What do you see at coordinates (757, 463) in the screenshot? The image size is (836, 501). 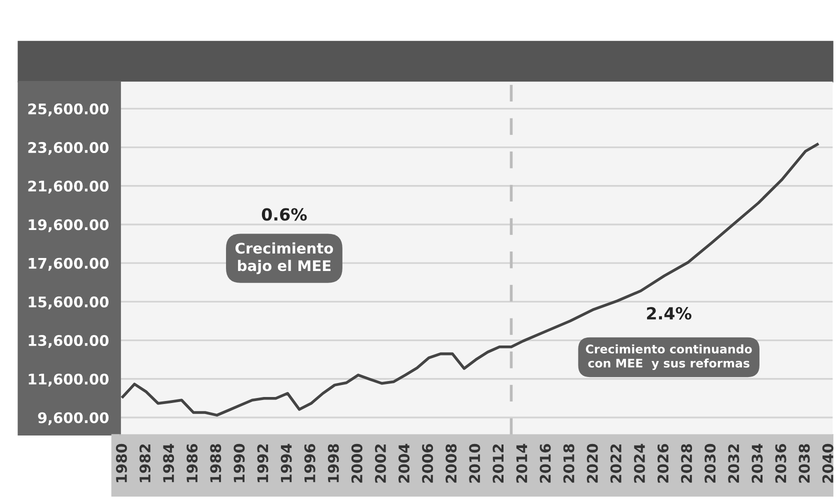 I see `x-tick-label: 2034` at bounding box center [757, 463].